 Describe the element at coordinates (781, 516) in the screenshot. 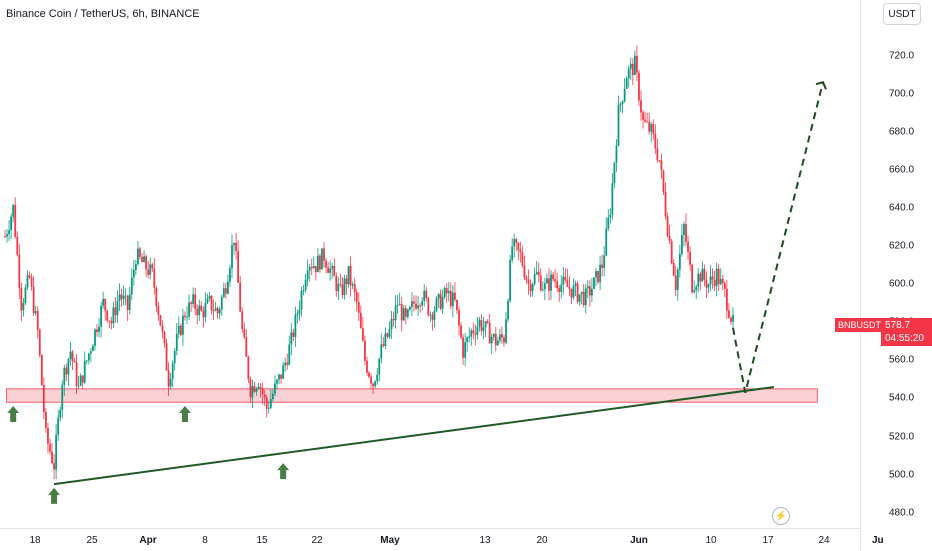

I see `lightning-icon: ⚡` at that location.